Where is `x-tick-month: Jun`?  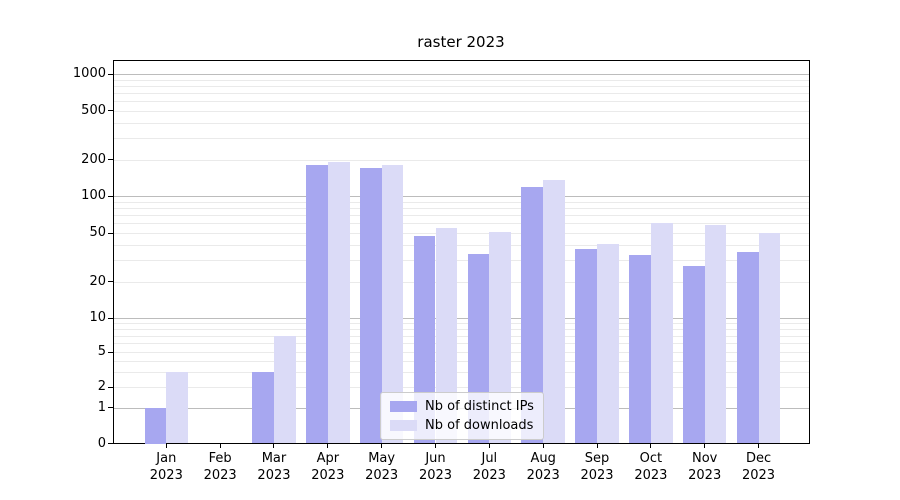
x-tick-month: Jun is located at coordinates (435, 458).